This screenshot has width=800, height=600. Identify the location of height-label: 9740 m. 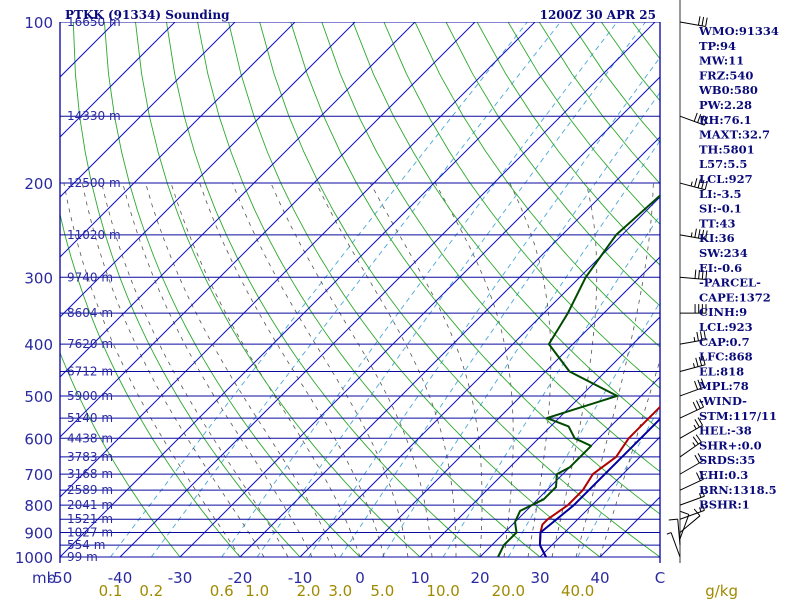
(90, 277).